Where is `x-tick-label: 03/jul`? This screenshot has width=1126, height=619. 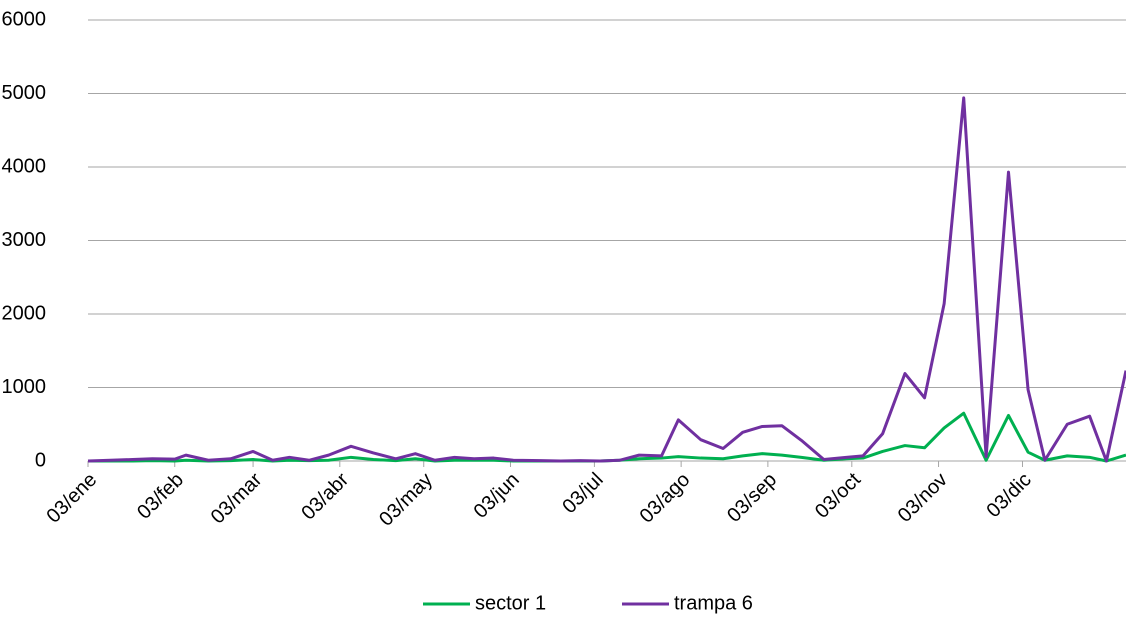 x-tick-label: 03/jul is located at coordinates (582, 493).